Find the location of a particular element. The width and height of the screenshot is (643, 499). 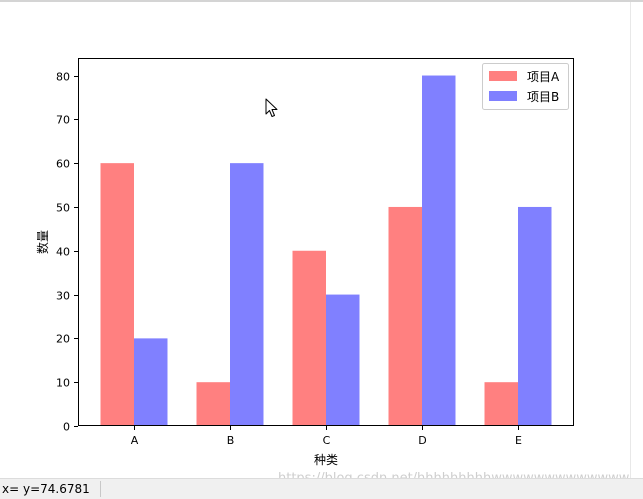

y-axis-label: 数量 is located at coordinates (42, 242).